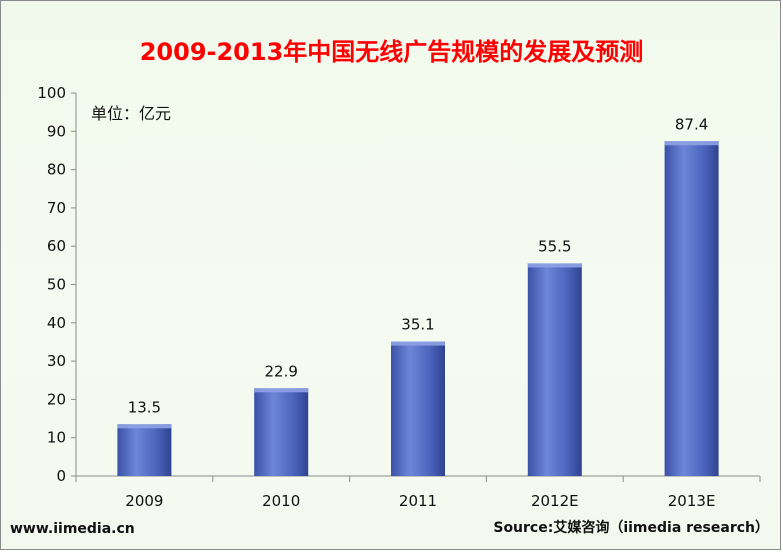 The height and width of the screenshot is (552, 783). Describe the element at coordinates (281, 501) in the screenshot. I see `x-tick-label-2010: 2010` at that location.